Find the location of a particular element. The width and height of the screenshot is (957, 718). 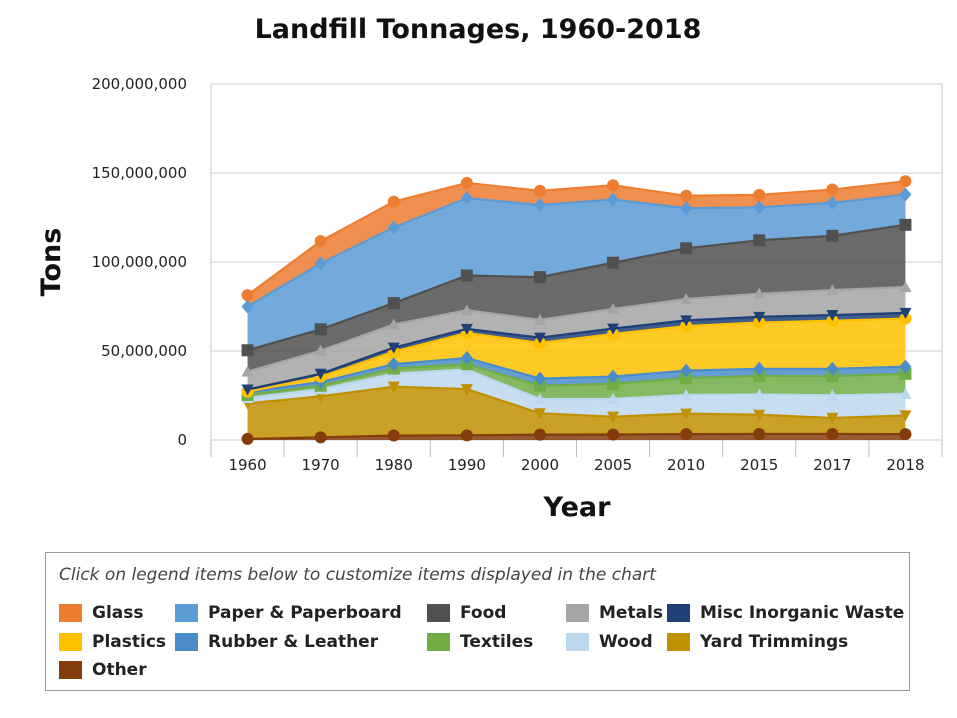

x-tick-label: 1960 is located at coordinates (247, 465).